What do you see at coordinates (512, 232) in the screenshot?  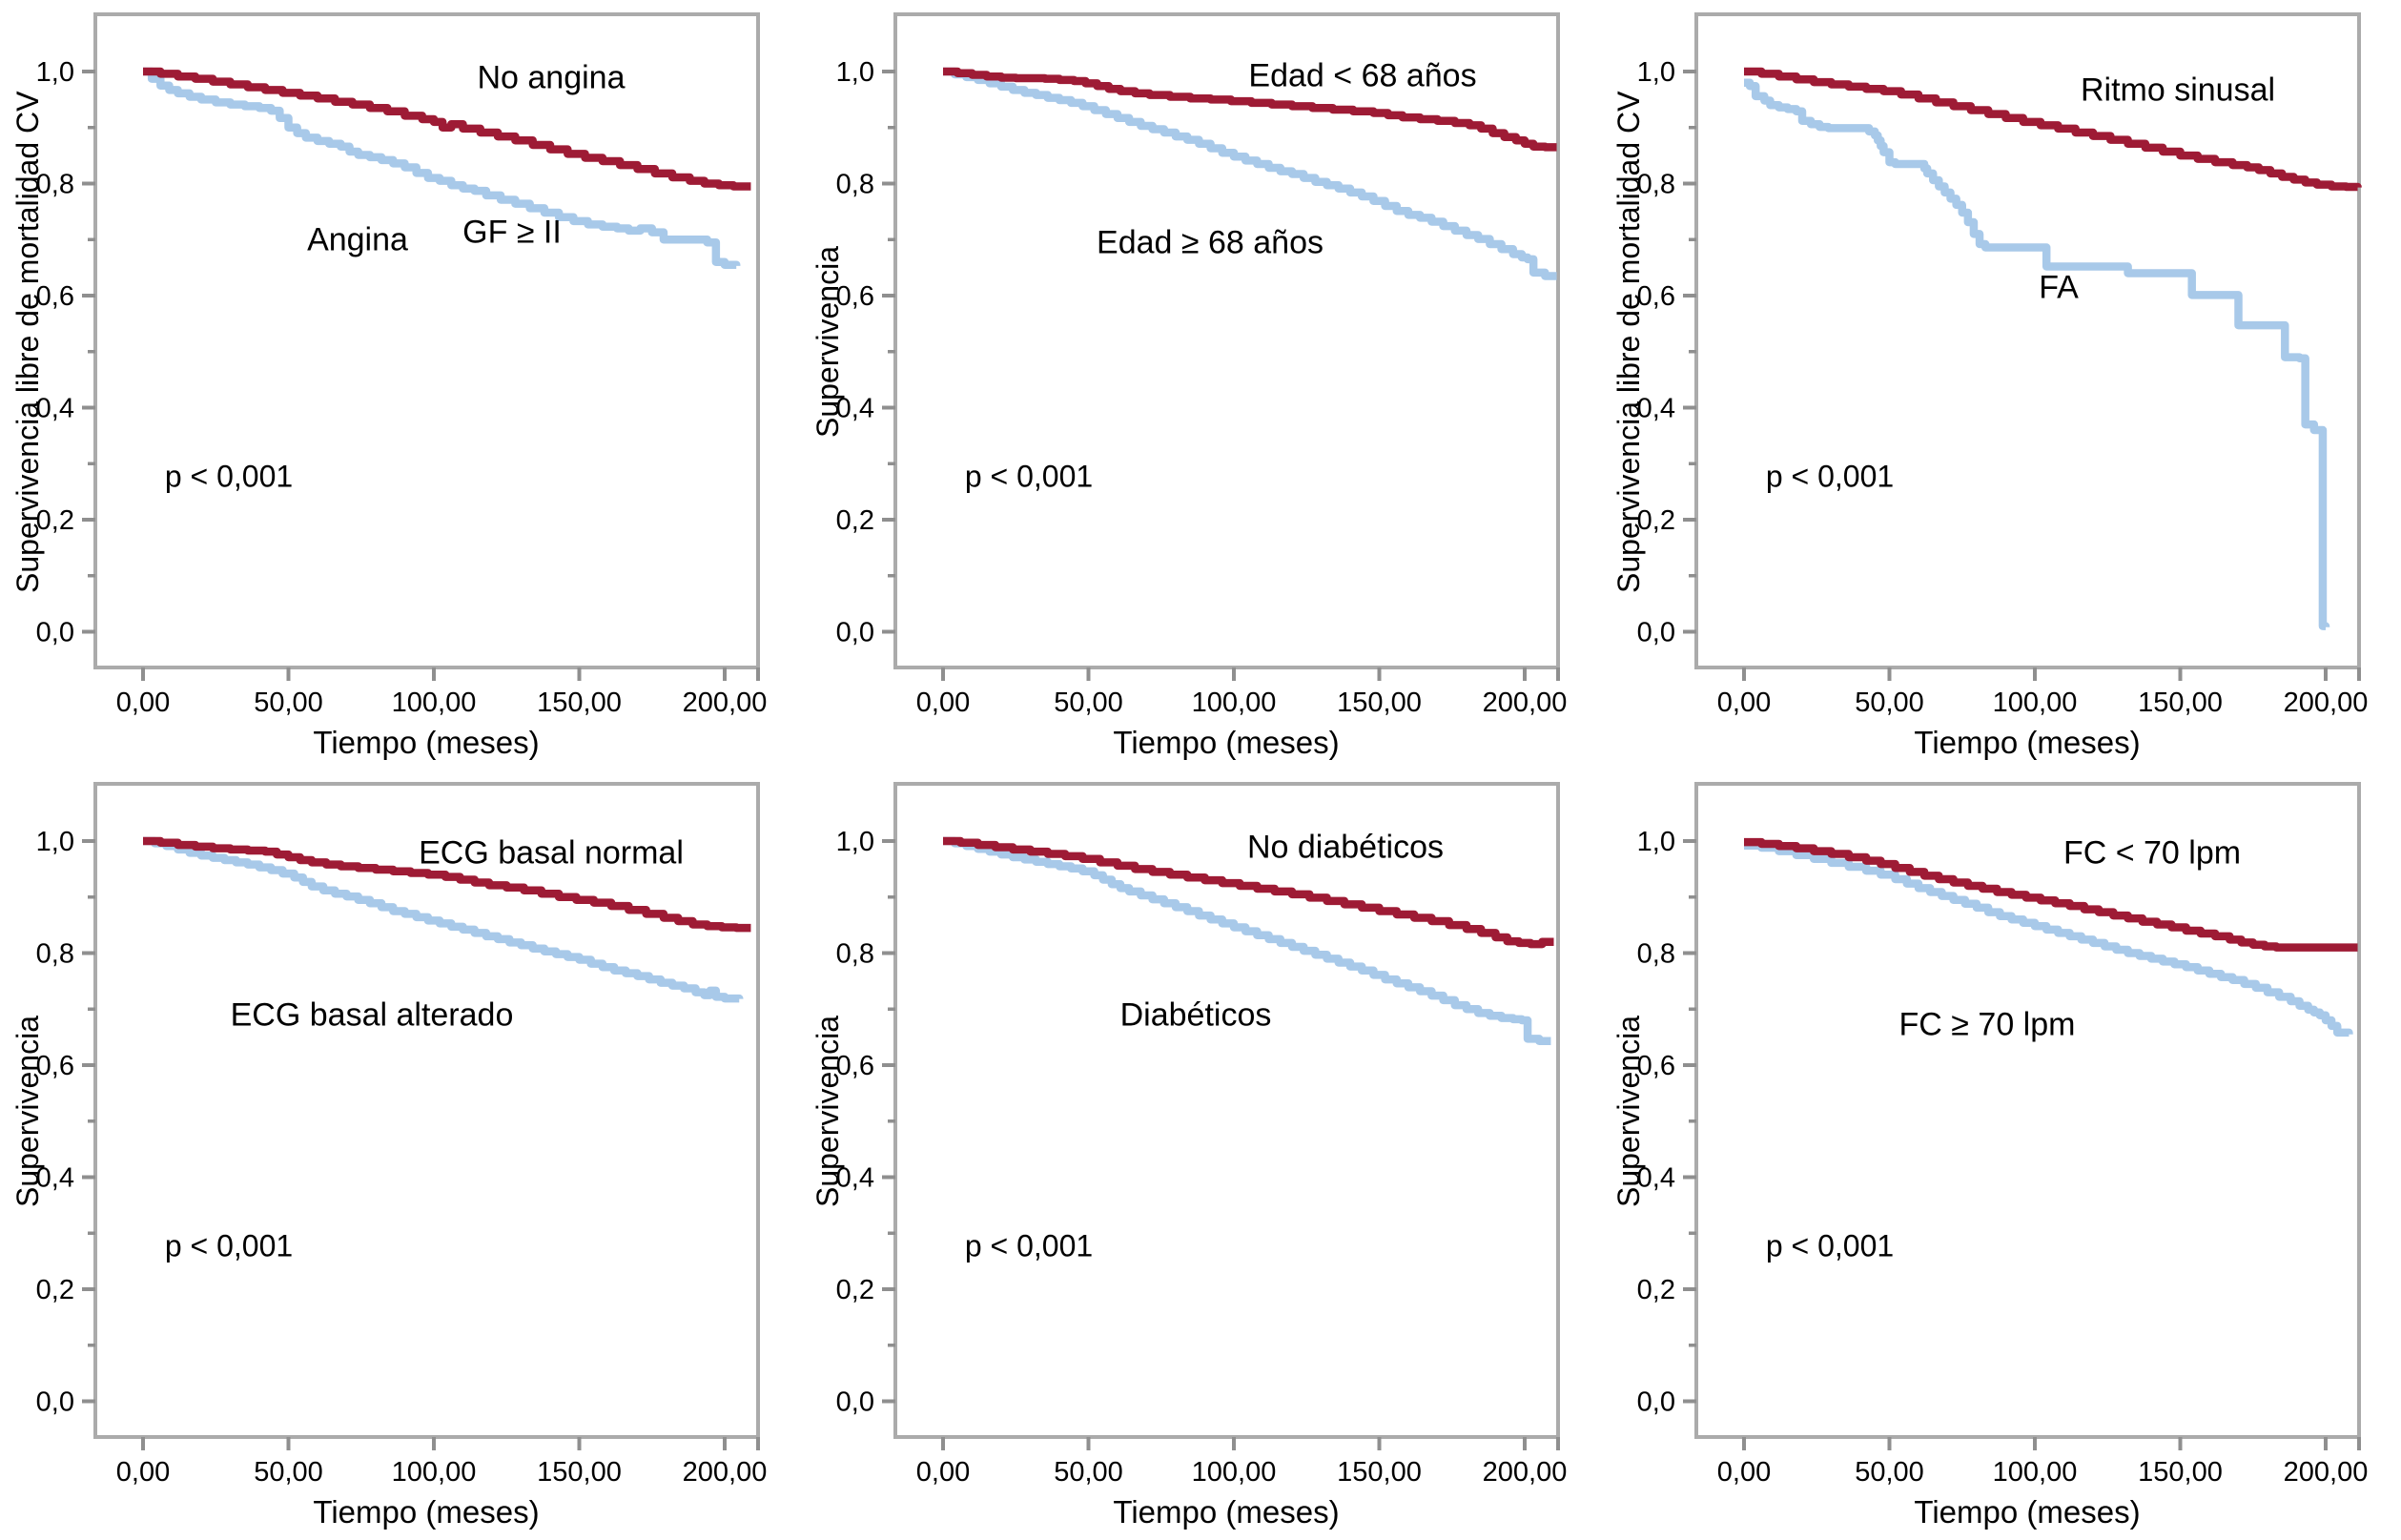 I see `curve-label-blue-2: GF ≥ II` at bounding box center [512, 232].